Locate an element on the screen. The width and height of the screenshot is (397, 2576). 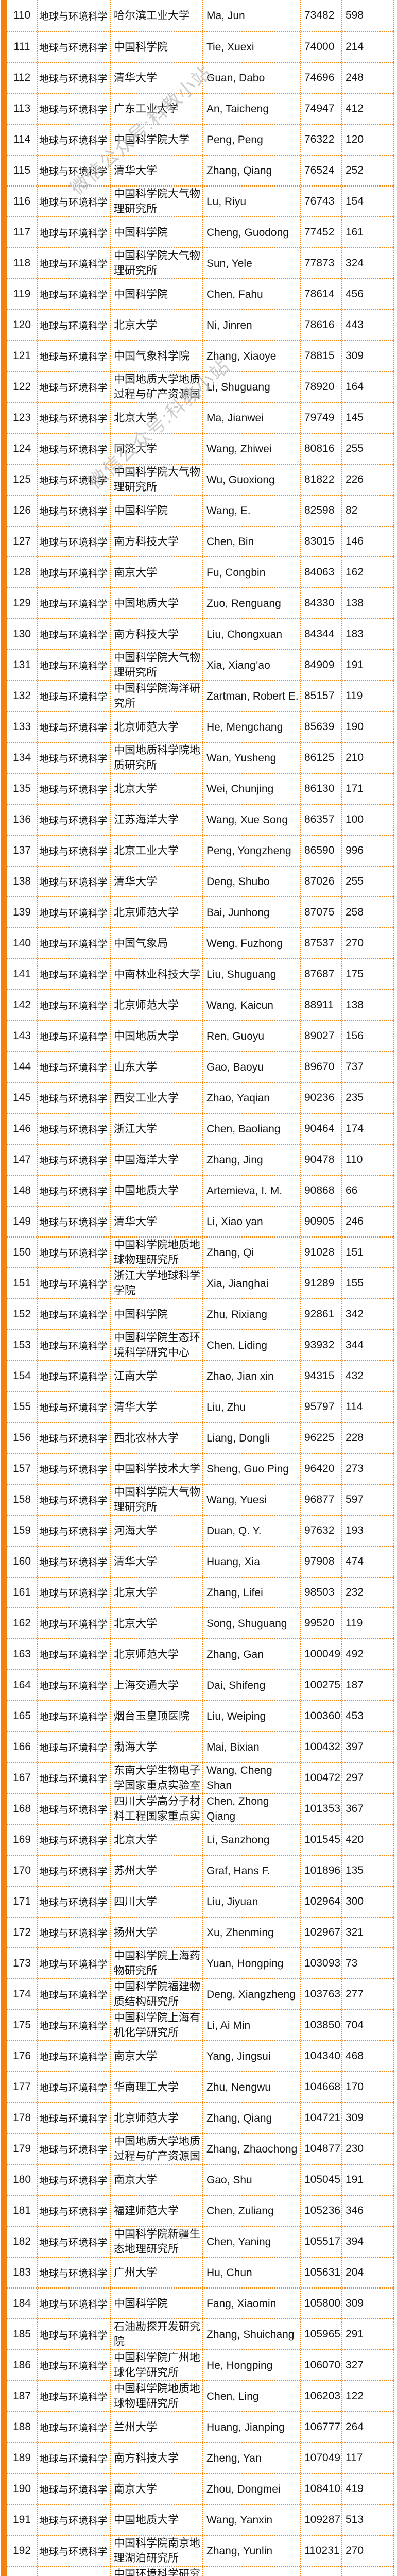
researcher-cell: Wang, E. is located at coordinates (252, 511).